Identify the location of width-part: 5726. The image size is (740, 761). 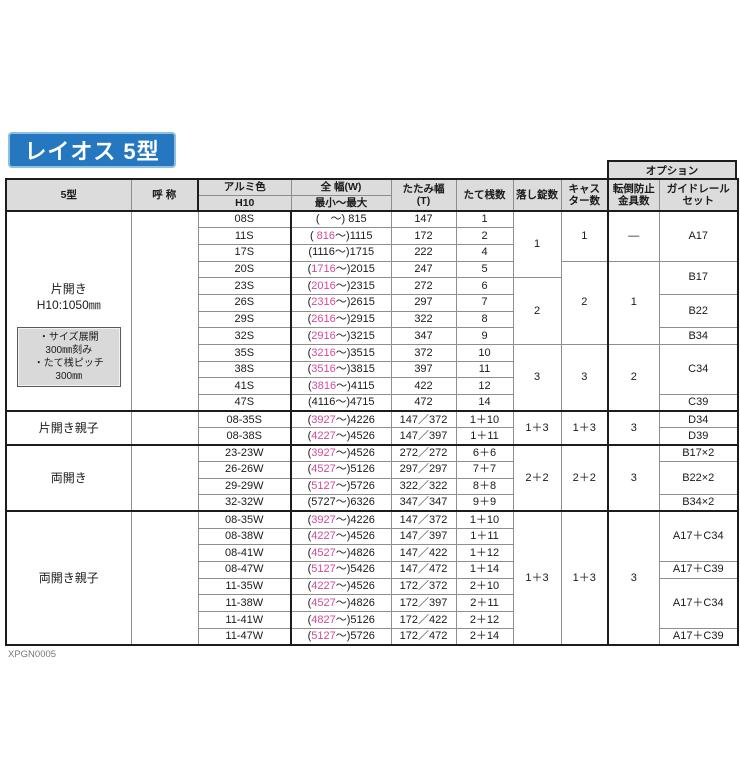
(362, 486).